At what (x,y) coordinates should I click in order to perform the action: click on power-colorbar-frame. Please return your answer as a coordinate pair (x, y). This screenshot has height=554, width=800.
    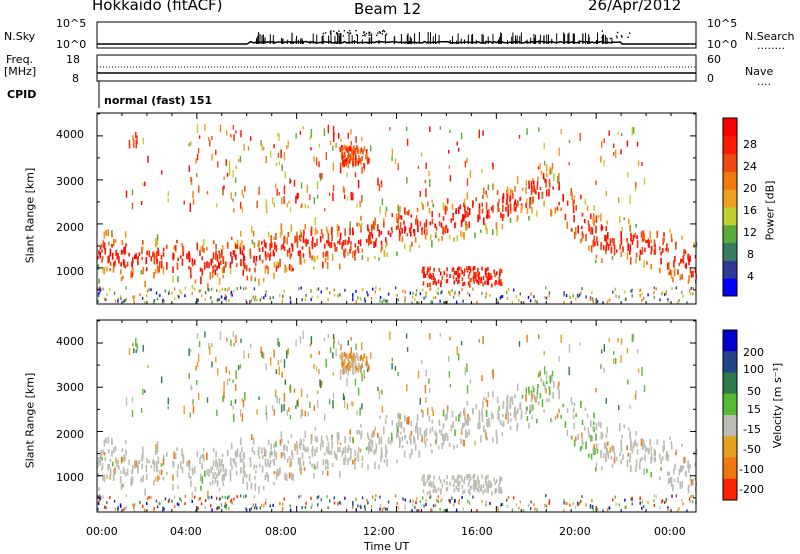
    Looking at the image, I should click on (730, 207).